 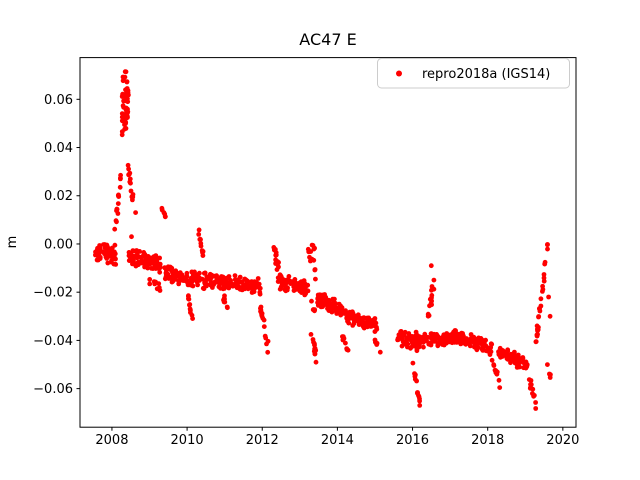 What do you see at coordinates (327, 39) in the screenshot?
I see `chart-title: AC47 E` at bounding box center [327, 39].